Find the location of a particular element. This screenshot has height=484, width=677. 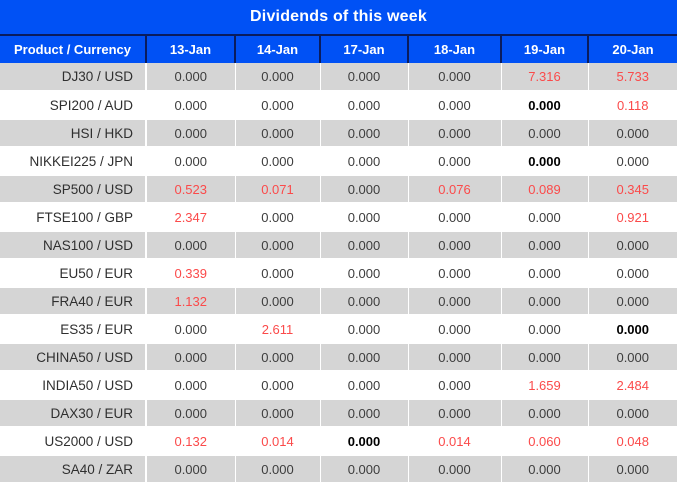

page-title: Dividends of this week is located at coordinates (338, 16).